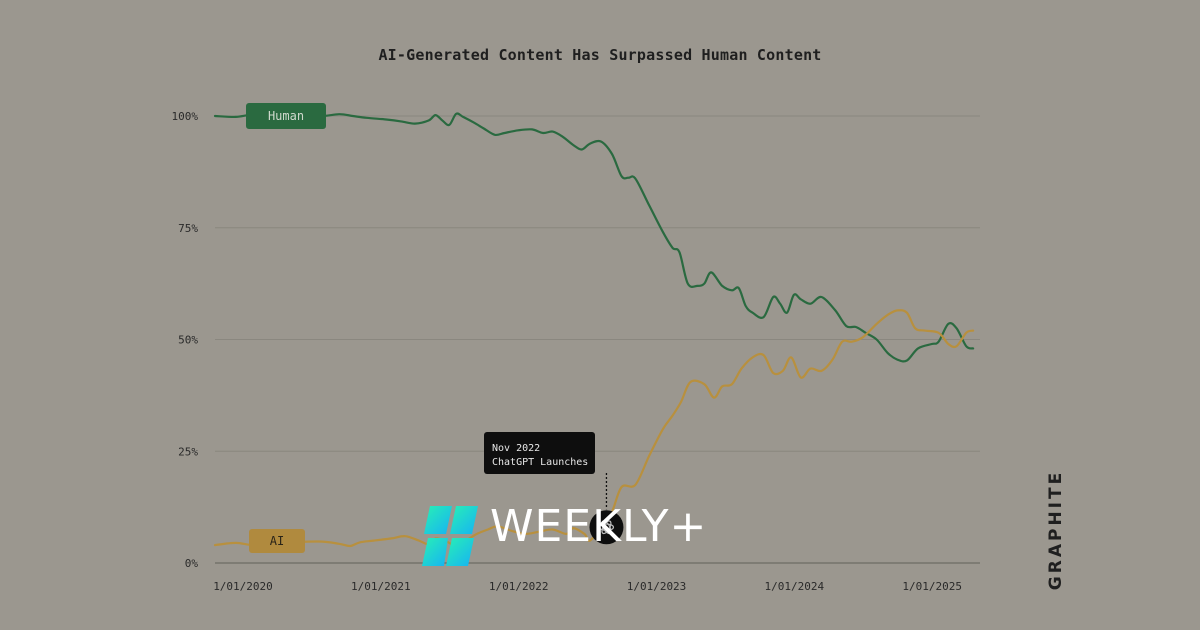 This screenshot has height=630, width=1200. What do you see at coordinates (243, 586) in the screenshot?
I see `x-tick-label: 1/01/2020` at bounding box center [243, 586].